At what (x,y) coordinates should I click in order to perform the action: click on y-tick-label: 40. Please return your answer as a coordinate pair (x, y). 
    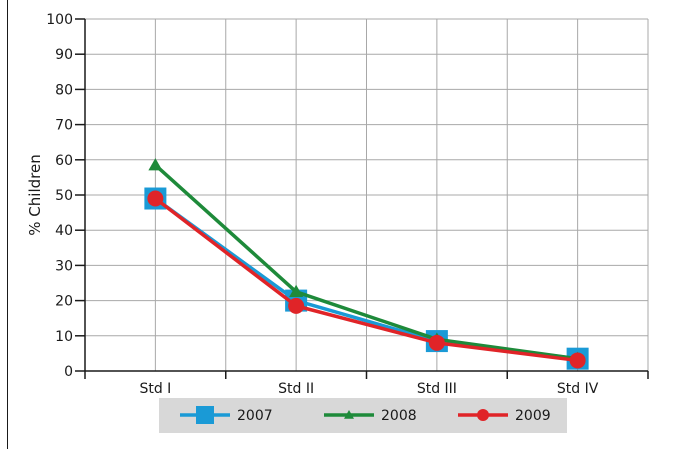
    Looking at the image, I should click on (64, 231).